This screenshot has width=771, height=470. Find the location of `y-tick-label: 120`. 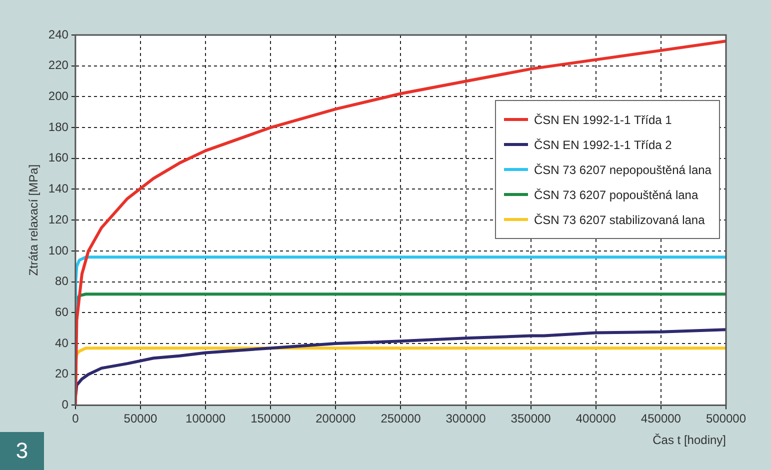

y-tick-label: 120 is located at coordinates (58, 219).